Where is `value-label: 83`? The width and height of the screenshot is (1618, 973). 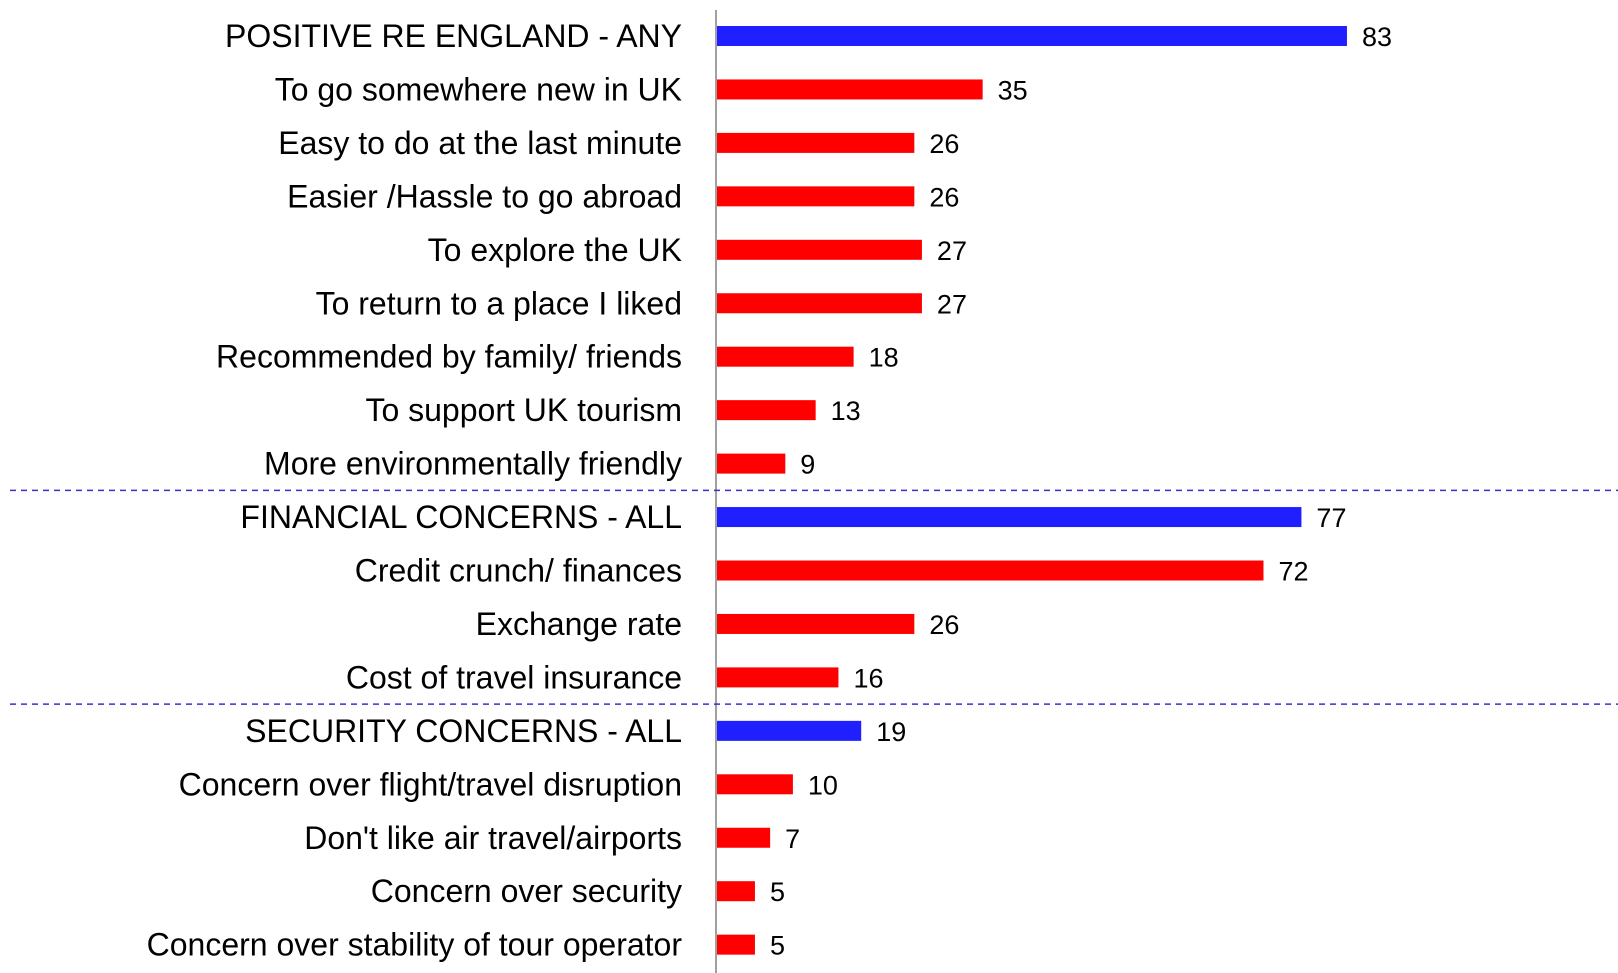 value-label: 83 is located at coordinates (1377, 37).